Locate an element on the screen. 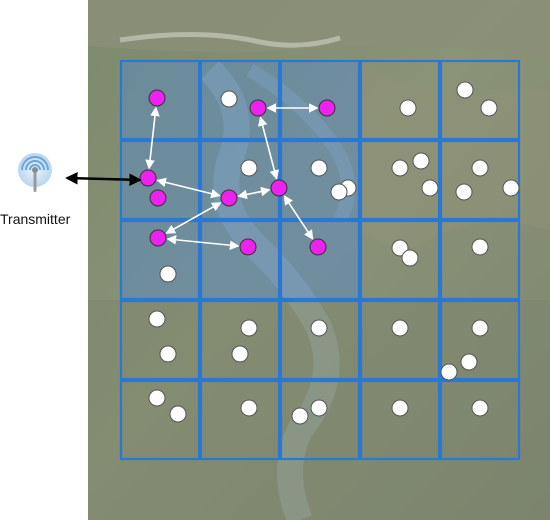  transmitter-label: Transmitter is located at coordinates (35, 219).